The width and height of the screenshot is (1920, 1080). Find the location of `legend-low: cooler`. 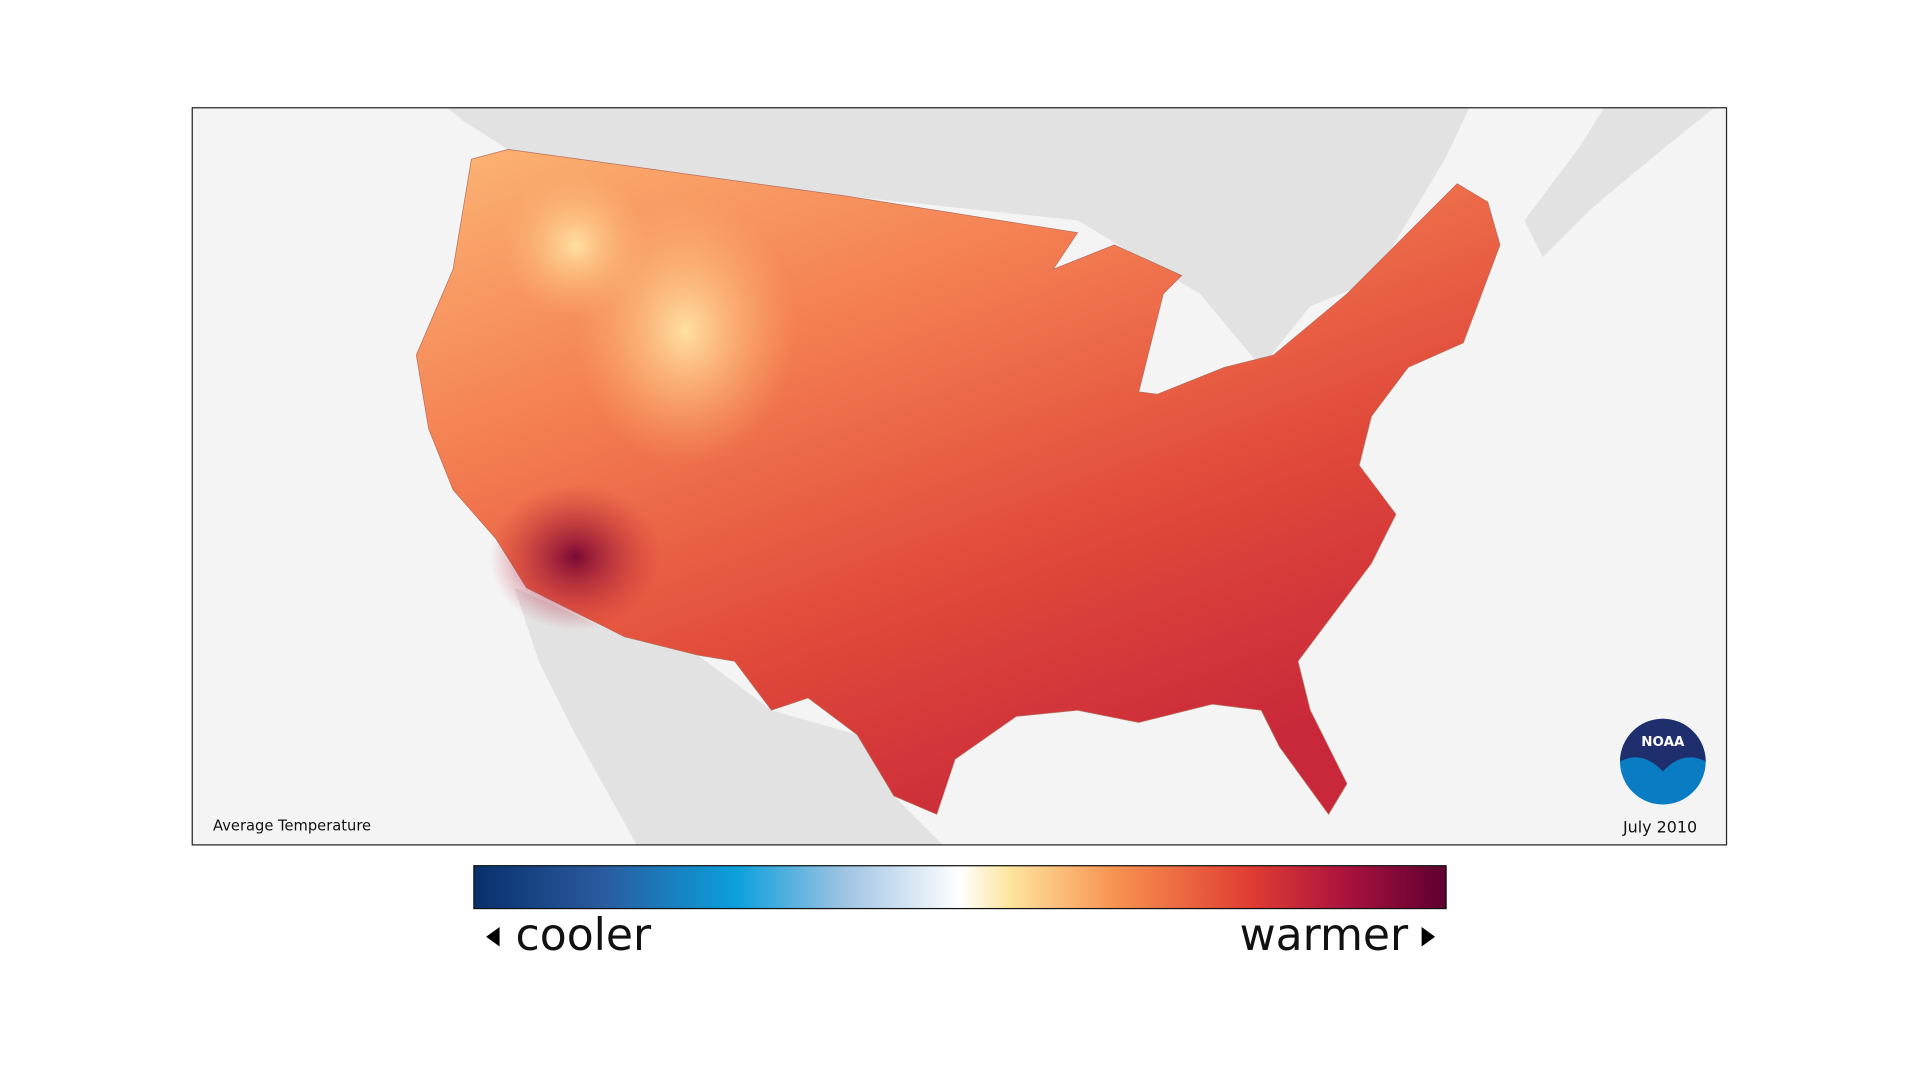

legend-low: cooler is located at coordinates (584, 935).